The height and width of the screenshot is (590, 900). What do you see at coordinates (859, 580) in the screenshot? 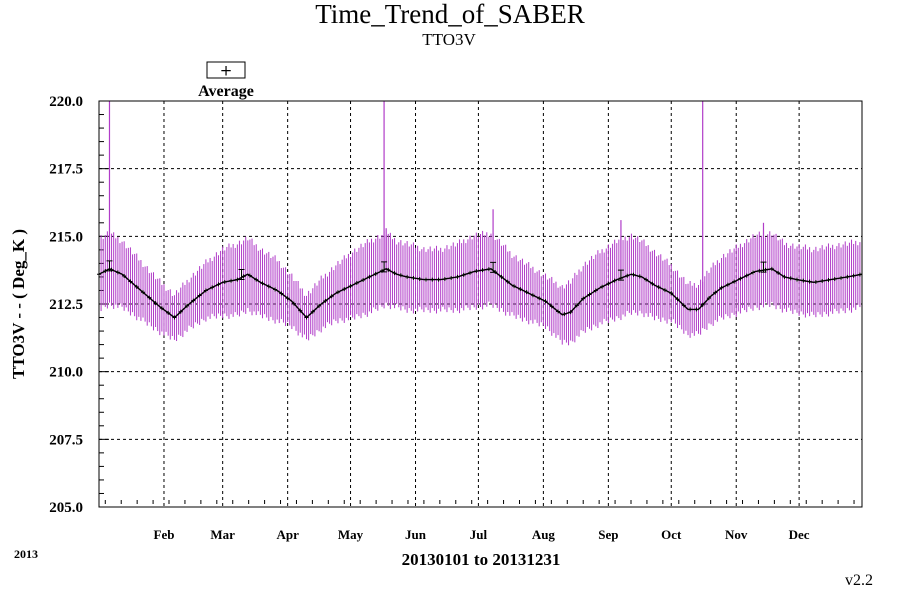
I see `footer-version: v2.2` at bounding box center [859, 580].